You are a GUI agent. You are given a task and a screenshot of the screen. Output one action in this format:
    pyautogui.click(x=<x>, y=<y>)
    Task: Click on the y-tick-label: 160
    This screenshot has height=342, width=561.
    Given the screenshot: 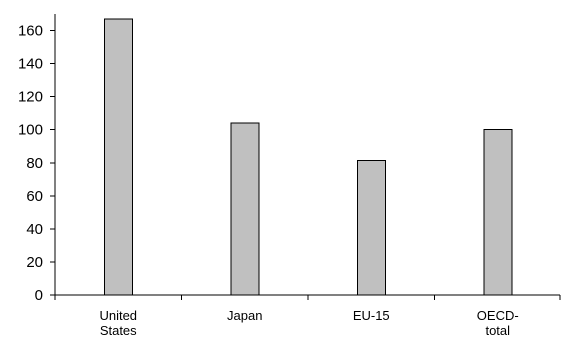 What is the action you would take?
    pyautogui.click(x=30, y=31)
    